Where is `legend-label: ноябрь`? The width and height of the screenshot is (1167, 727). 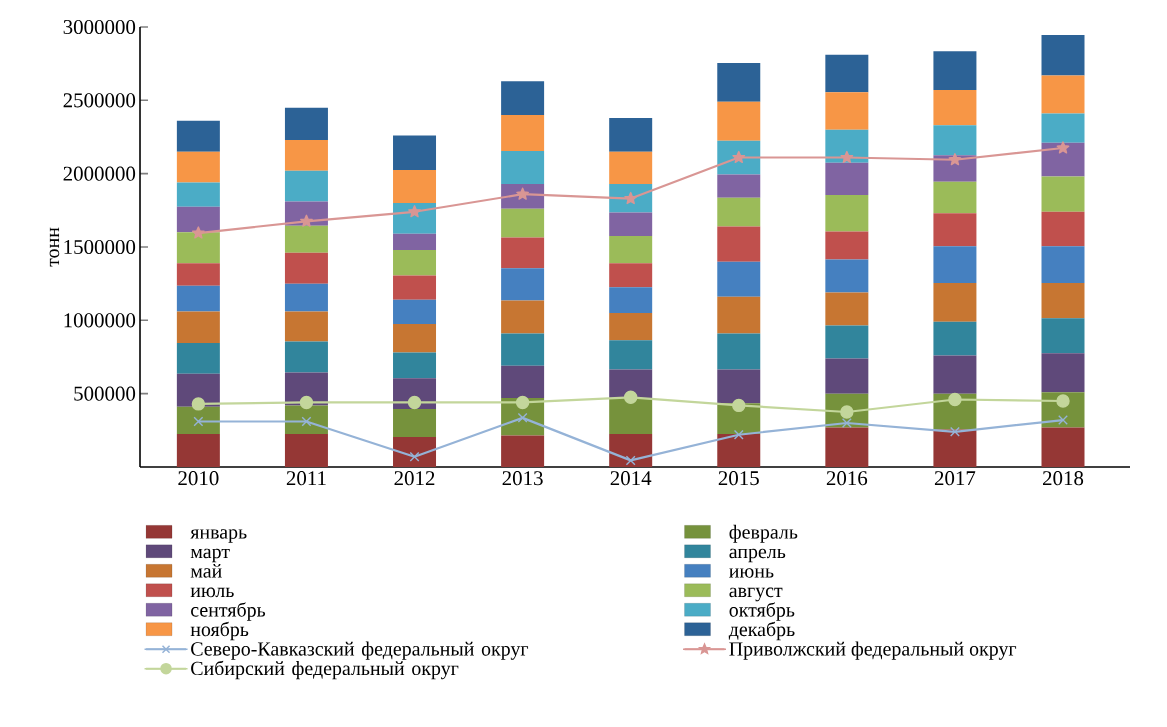 legend-label: ноябрь is located at coordinates (219, 631).